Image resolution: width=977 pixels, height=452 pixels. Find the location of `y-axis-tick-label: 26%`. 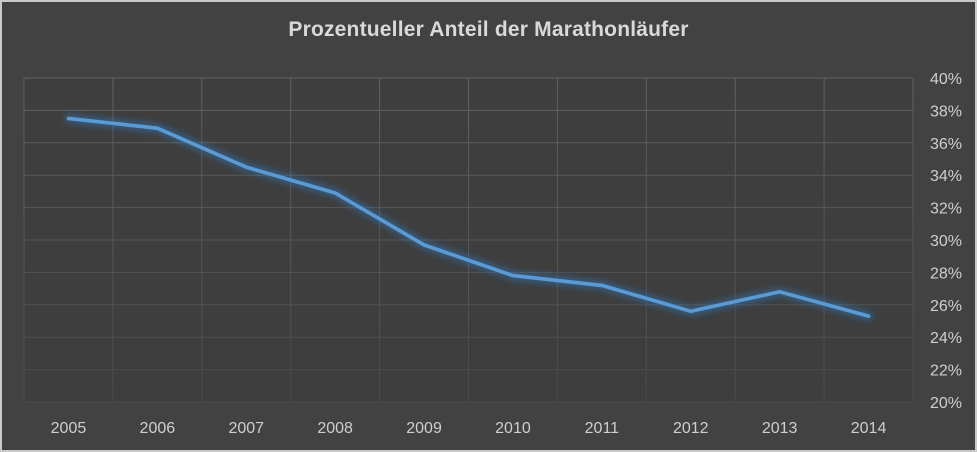

y-axis-tick-label: 26% is located at coordinates (946, 306).